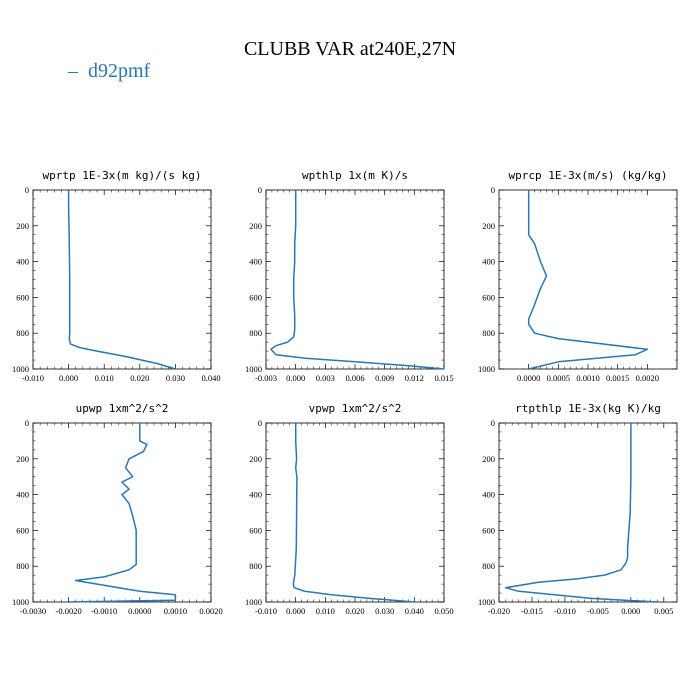 This screenshot has width=700, height=700. I want to click on x-tick-label: -0.0010, so click(104, 611).